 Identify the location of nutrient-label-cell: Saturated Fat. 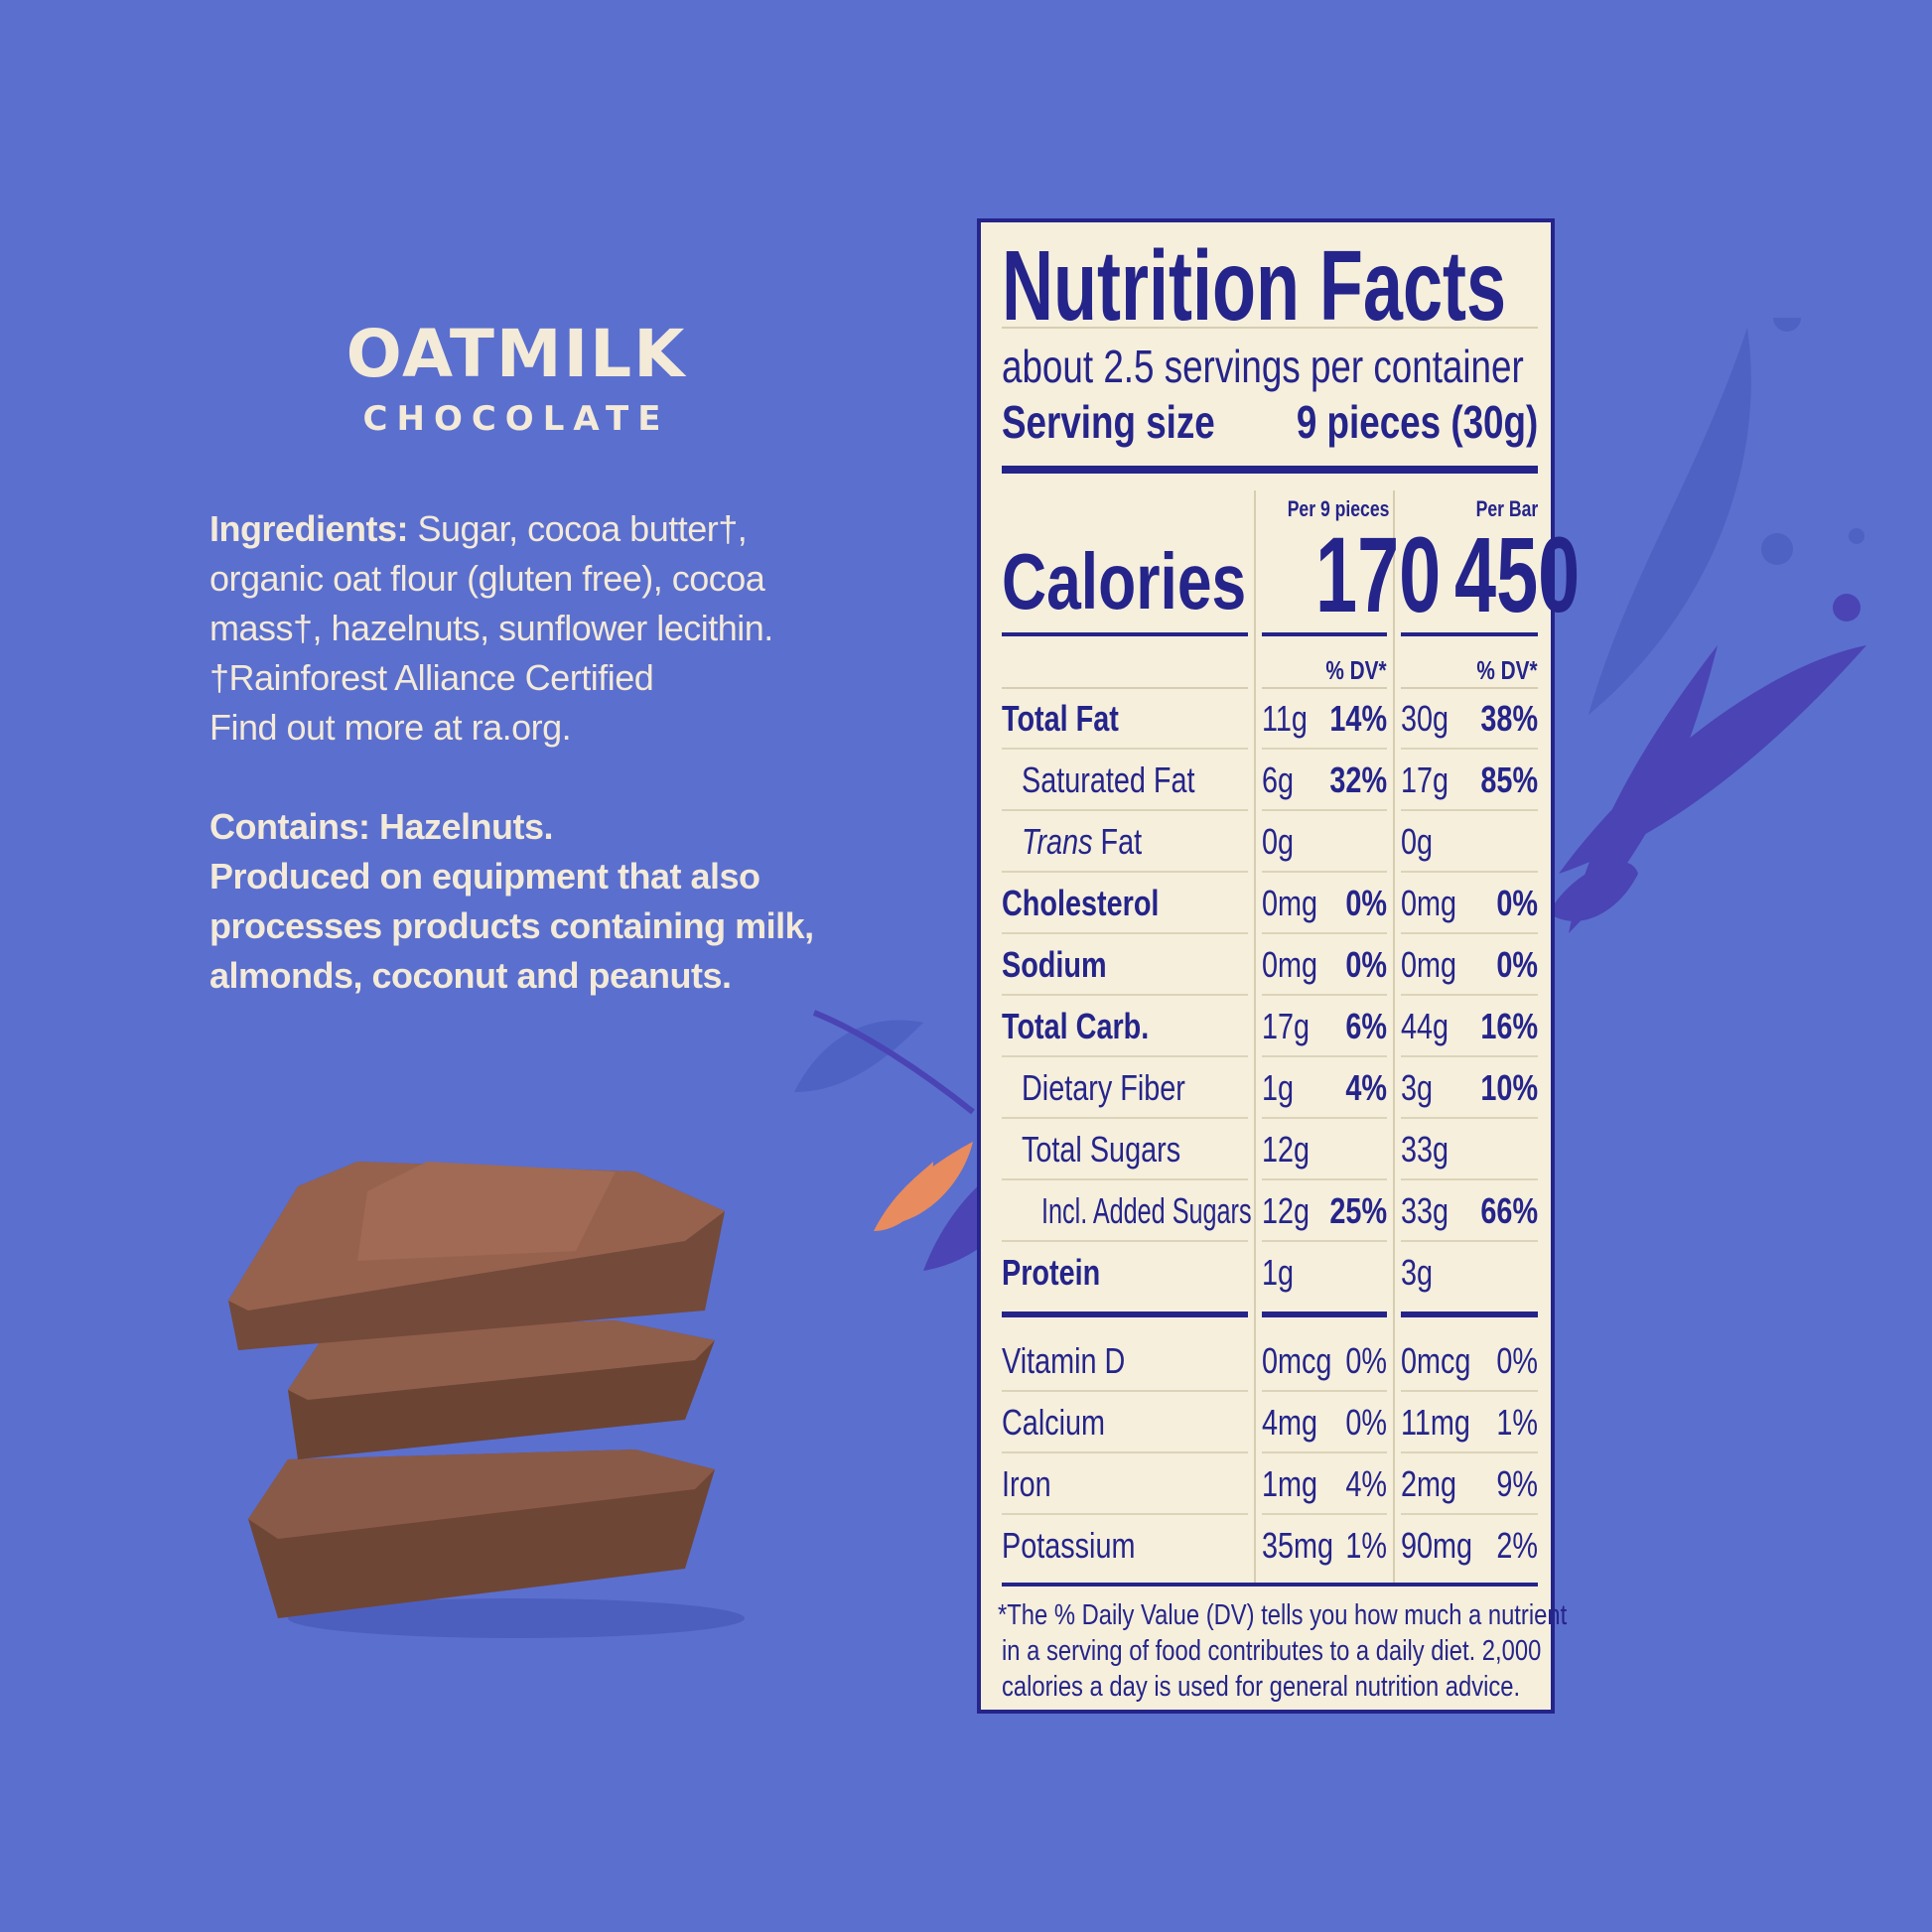
(1125, 780).